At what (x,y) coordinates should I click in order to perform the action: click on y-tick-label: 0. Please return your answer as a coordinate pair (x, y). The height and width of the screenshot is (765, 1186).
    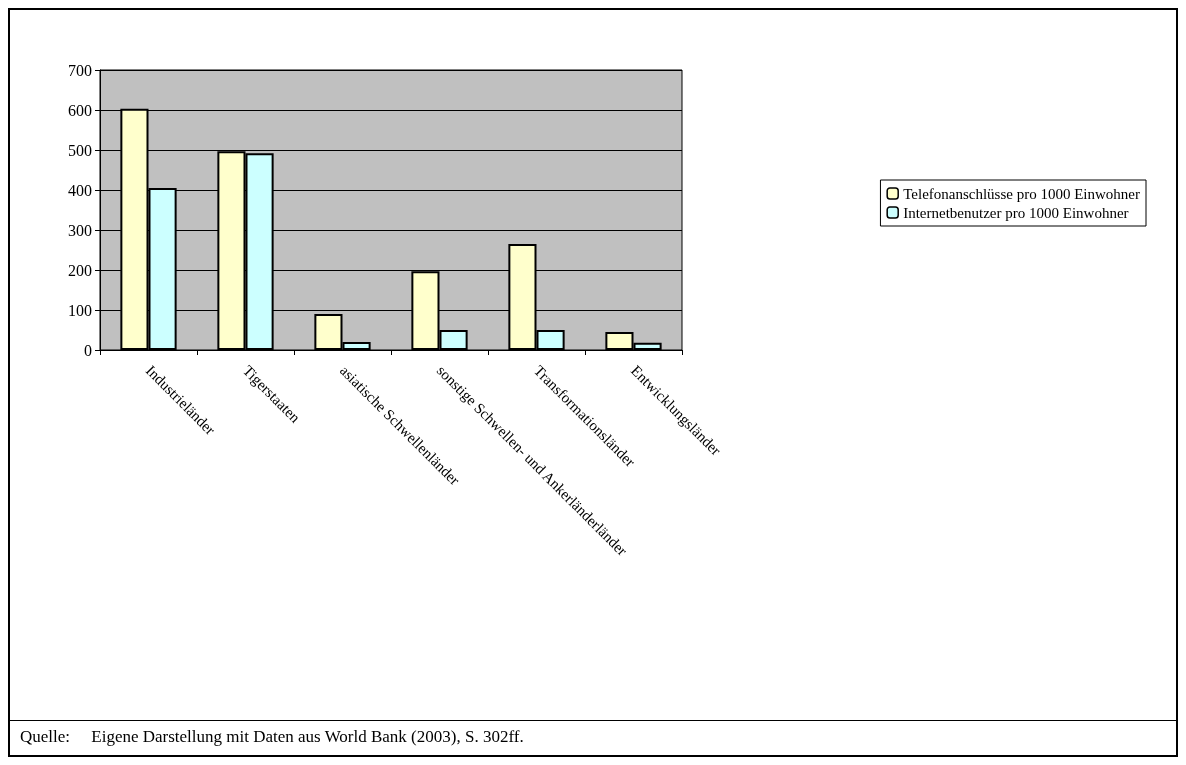
    Looking at the image, I should click on (88, 350).